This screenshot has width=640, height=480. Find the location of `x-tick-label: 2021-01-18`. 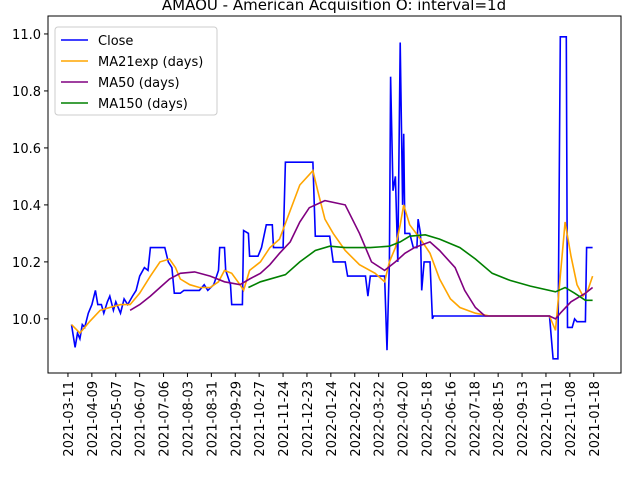

x-tick-label: 2021-01-18 is located at coordinates (595, 419).